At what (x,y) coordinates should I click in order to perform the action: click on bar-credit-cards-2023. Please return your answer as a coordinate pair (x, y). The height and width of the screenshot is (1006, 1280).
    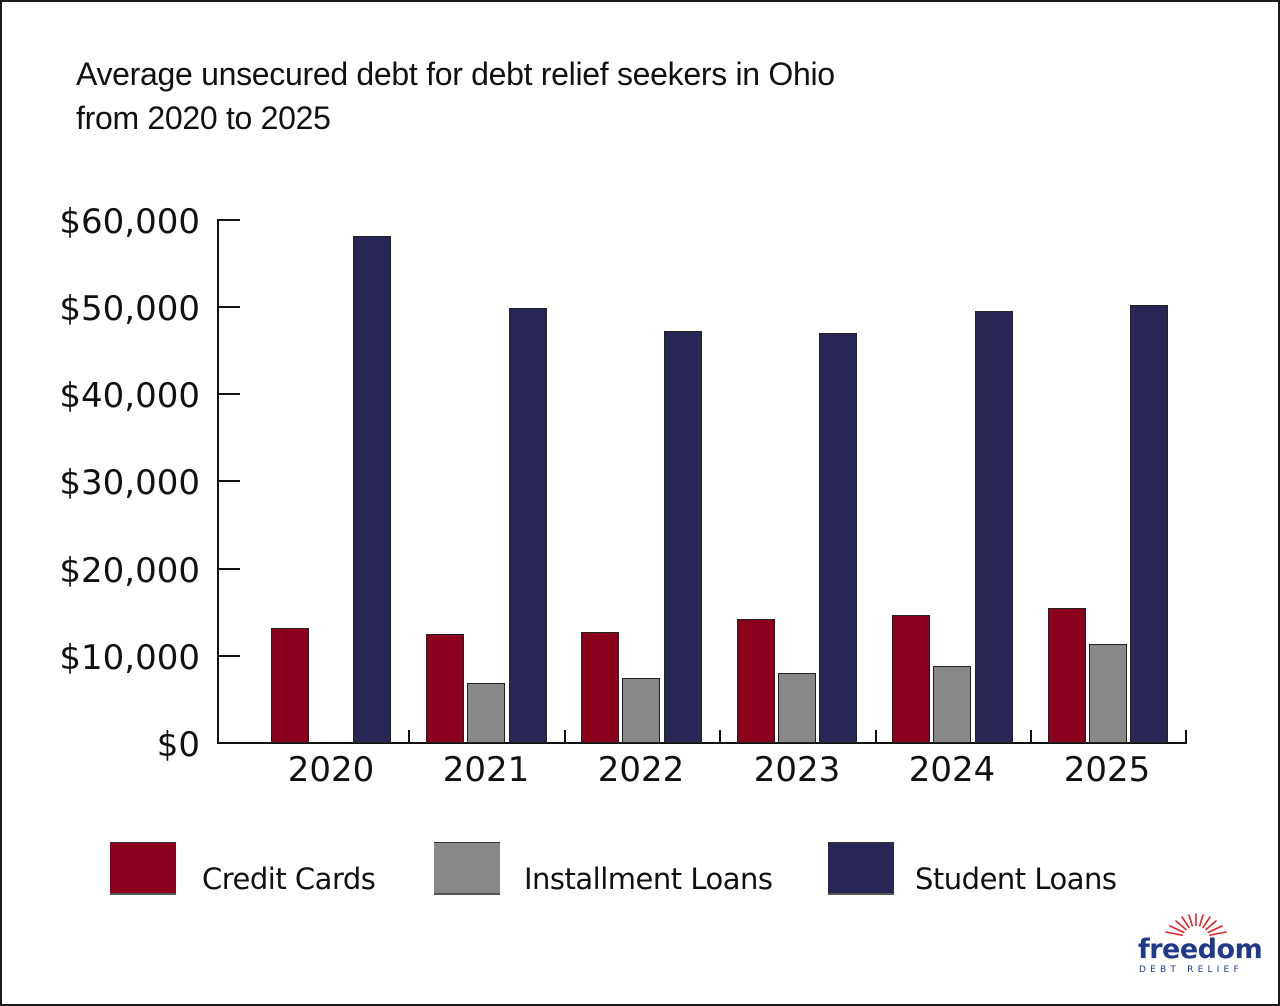
    Looking at the image, I should click on (756, 681).